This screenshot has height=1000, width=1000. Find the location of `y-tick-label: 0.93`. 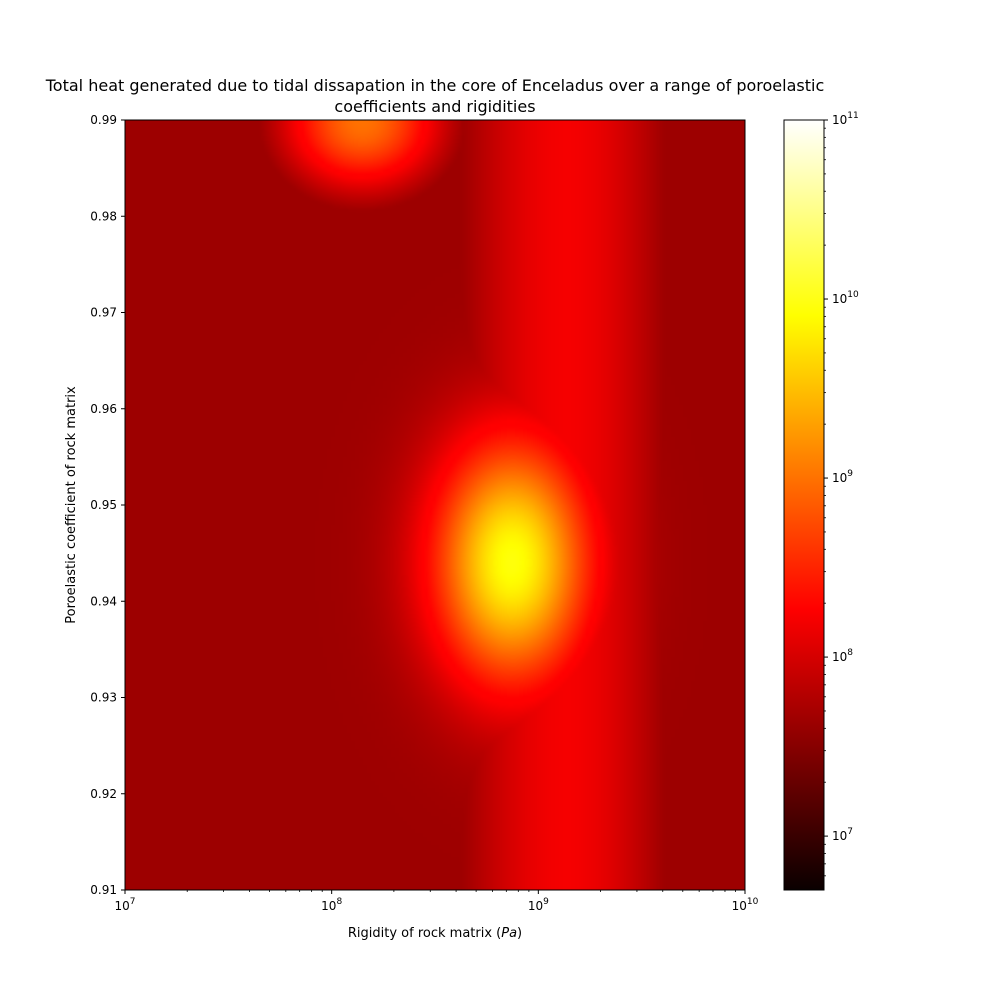

y-tick-label: 0.93 is located at coordinates (103, 698).